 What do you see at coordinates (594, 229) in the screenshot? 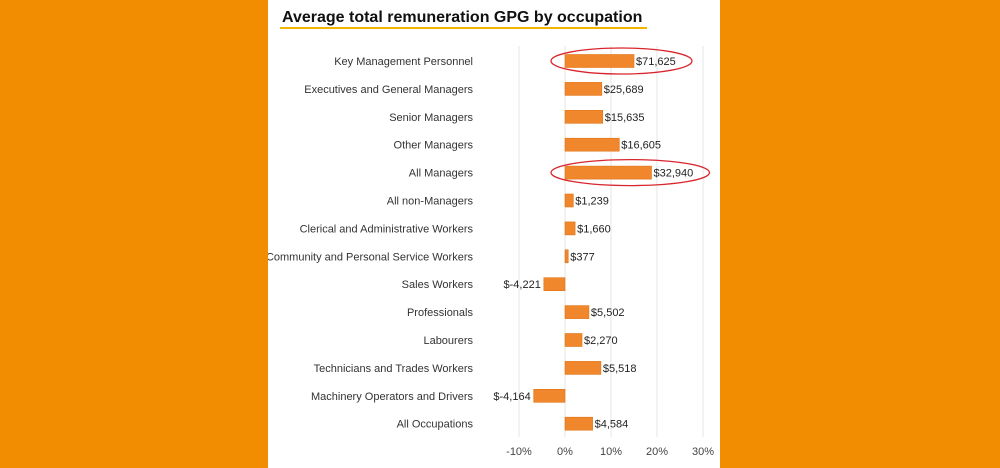
I see `data-label: $1,660` at bounding box center [594, 229].